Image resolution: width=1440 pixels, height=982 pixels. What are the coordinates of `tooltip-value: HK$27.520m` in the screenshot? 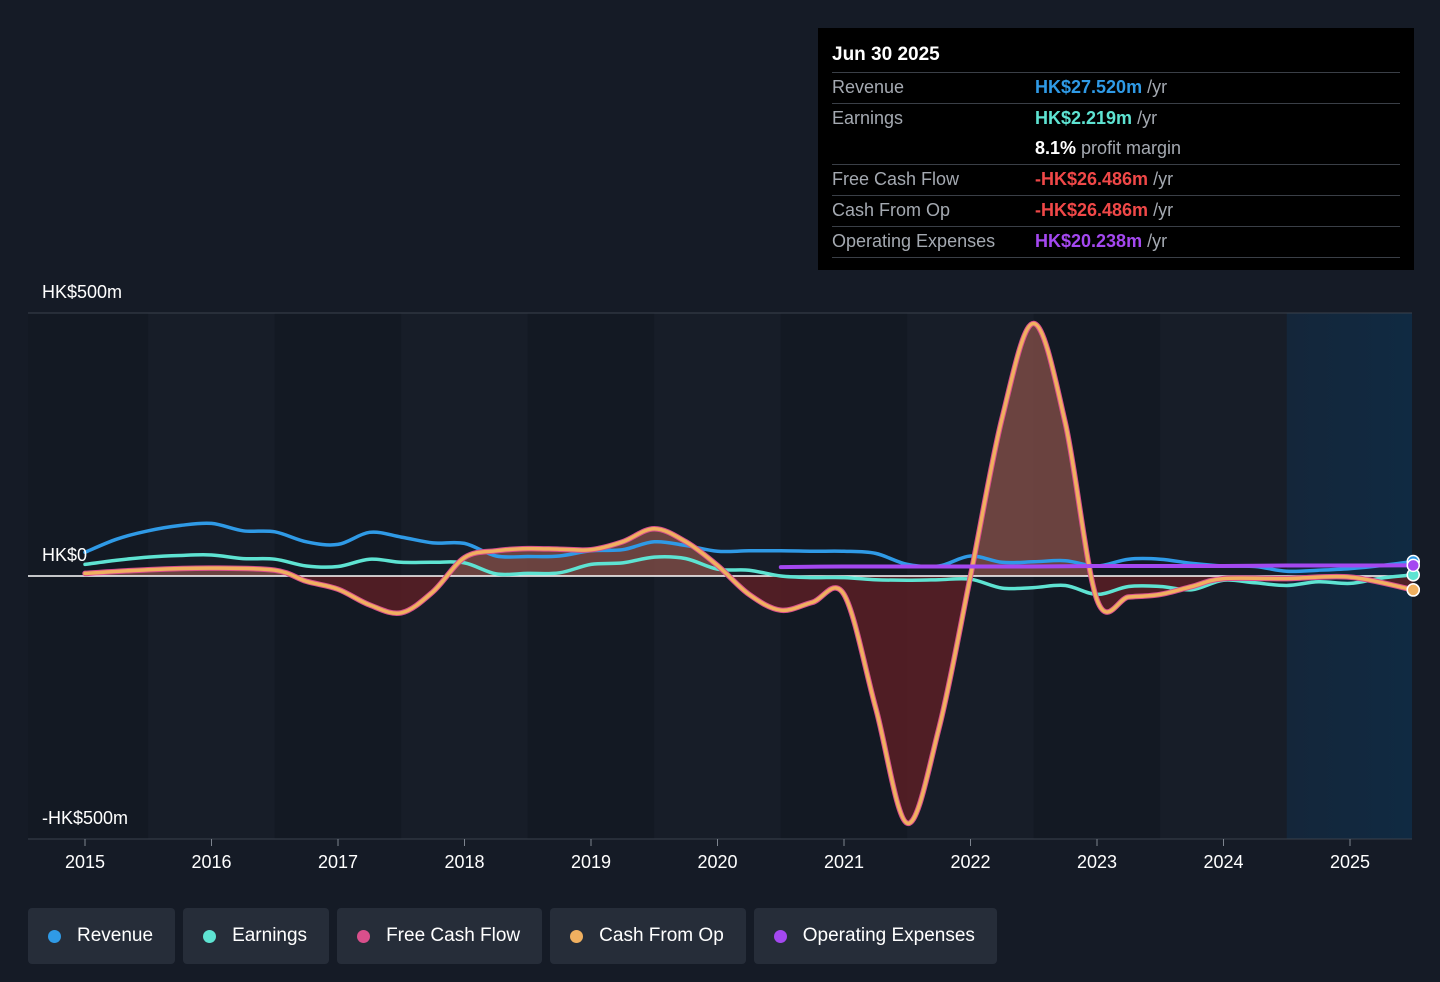 It's located at (1089, 87).